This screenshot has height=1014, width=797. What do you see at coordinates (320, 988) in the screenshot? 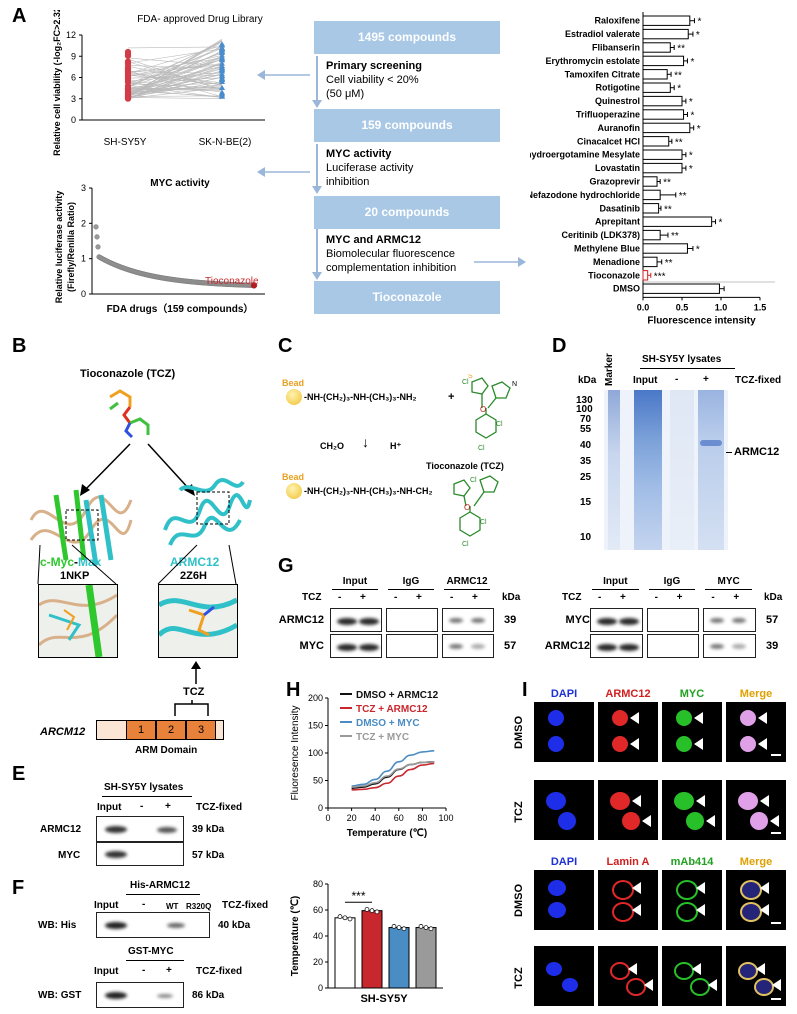
I see `h-bar-ytick-label: 0` at bounding box center [320, 988].